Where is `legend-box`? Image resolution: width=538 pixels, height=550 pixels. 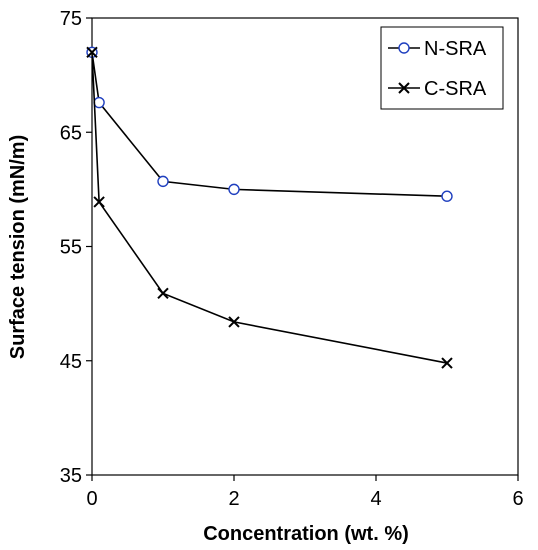 legend-box is located at coordinates (442, 68).